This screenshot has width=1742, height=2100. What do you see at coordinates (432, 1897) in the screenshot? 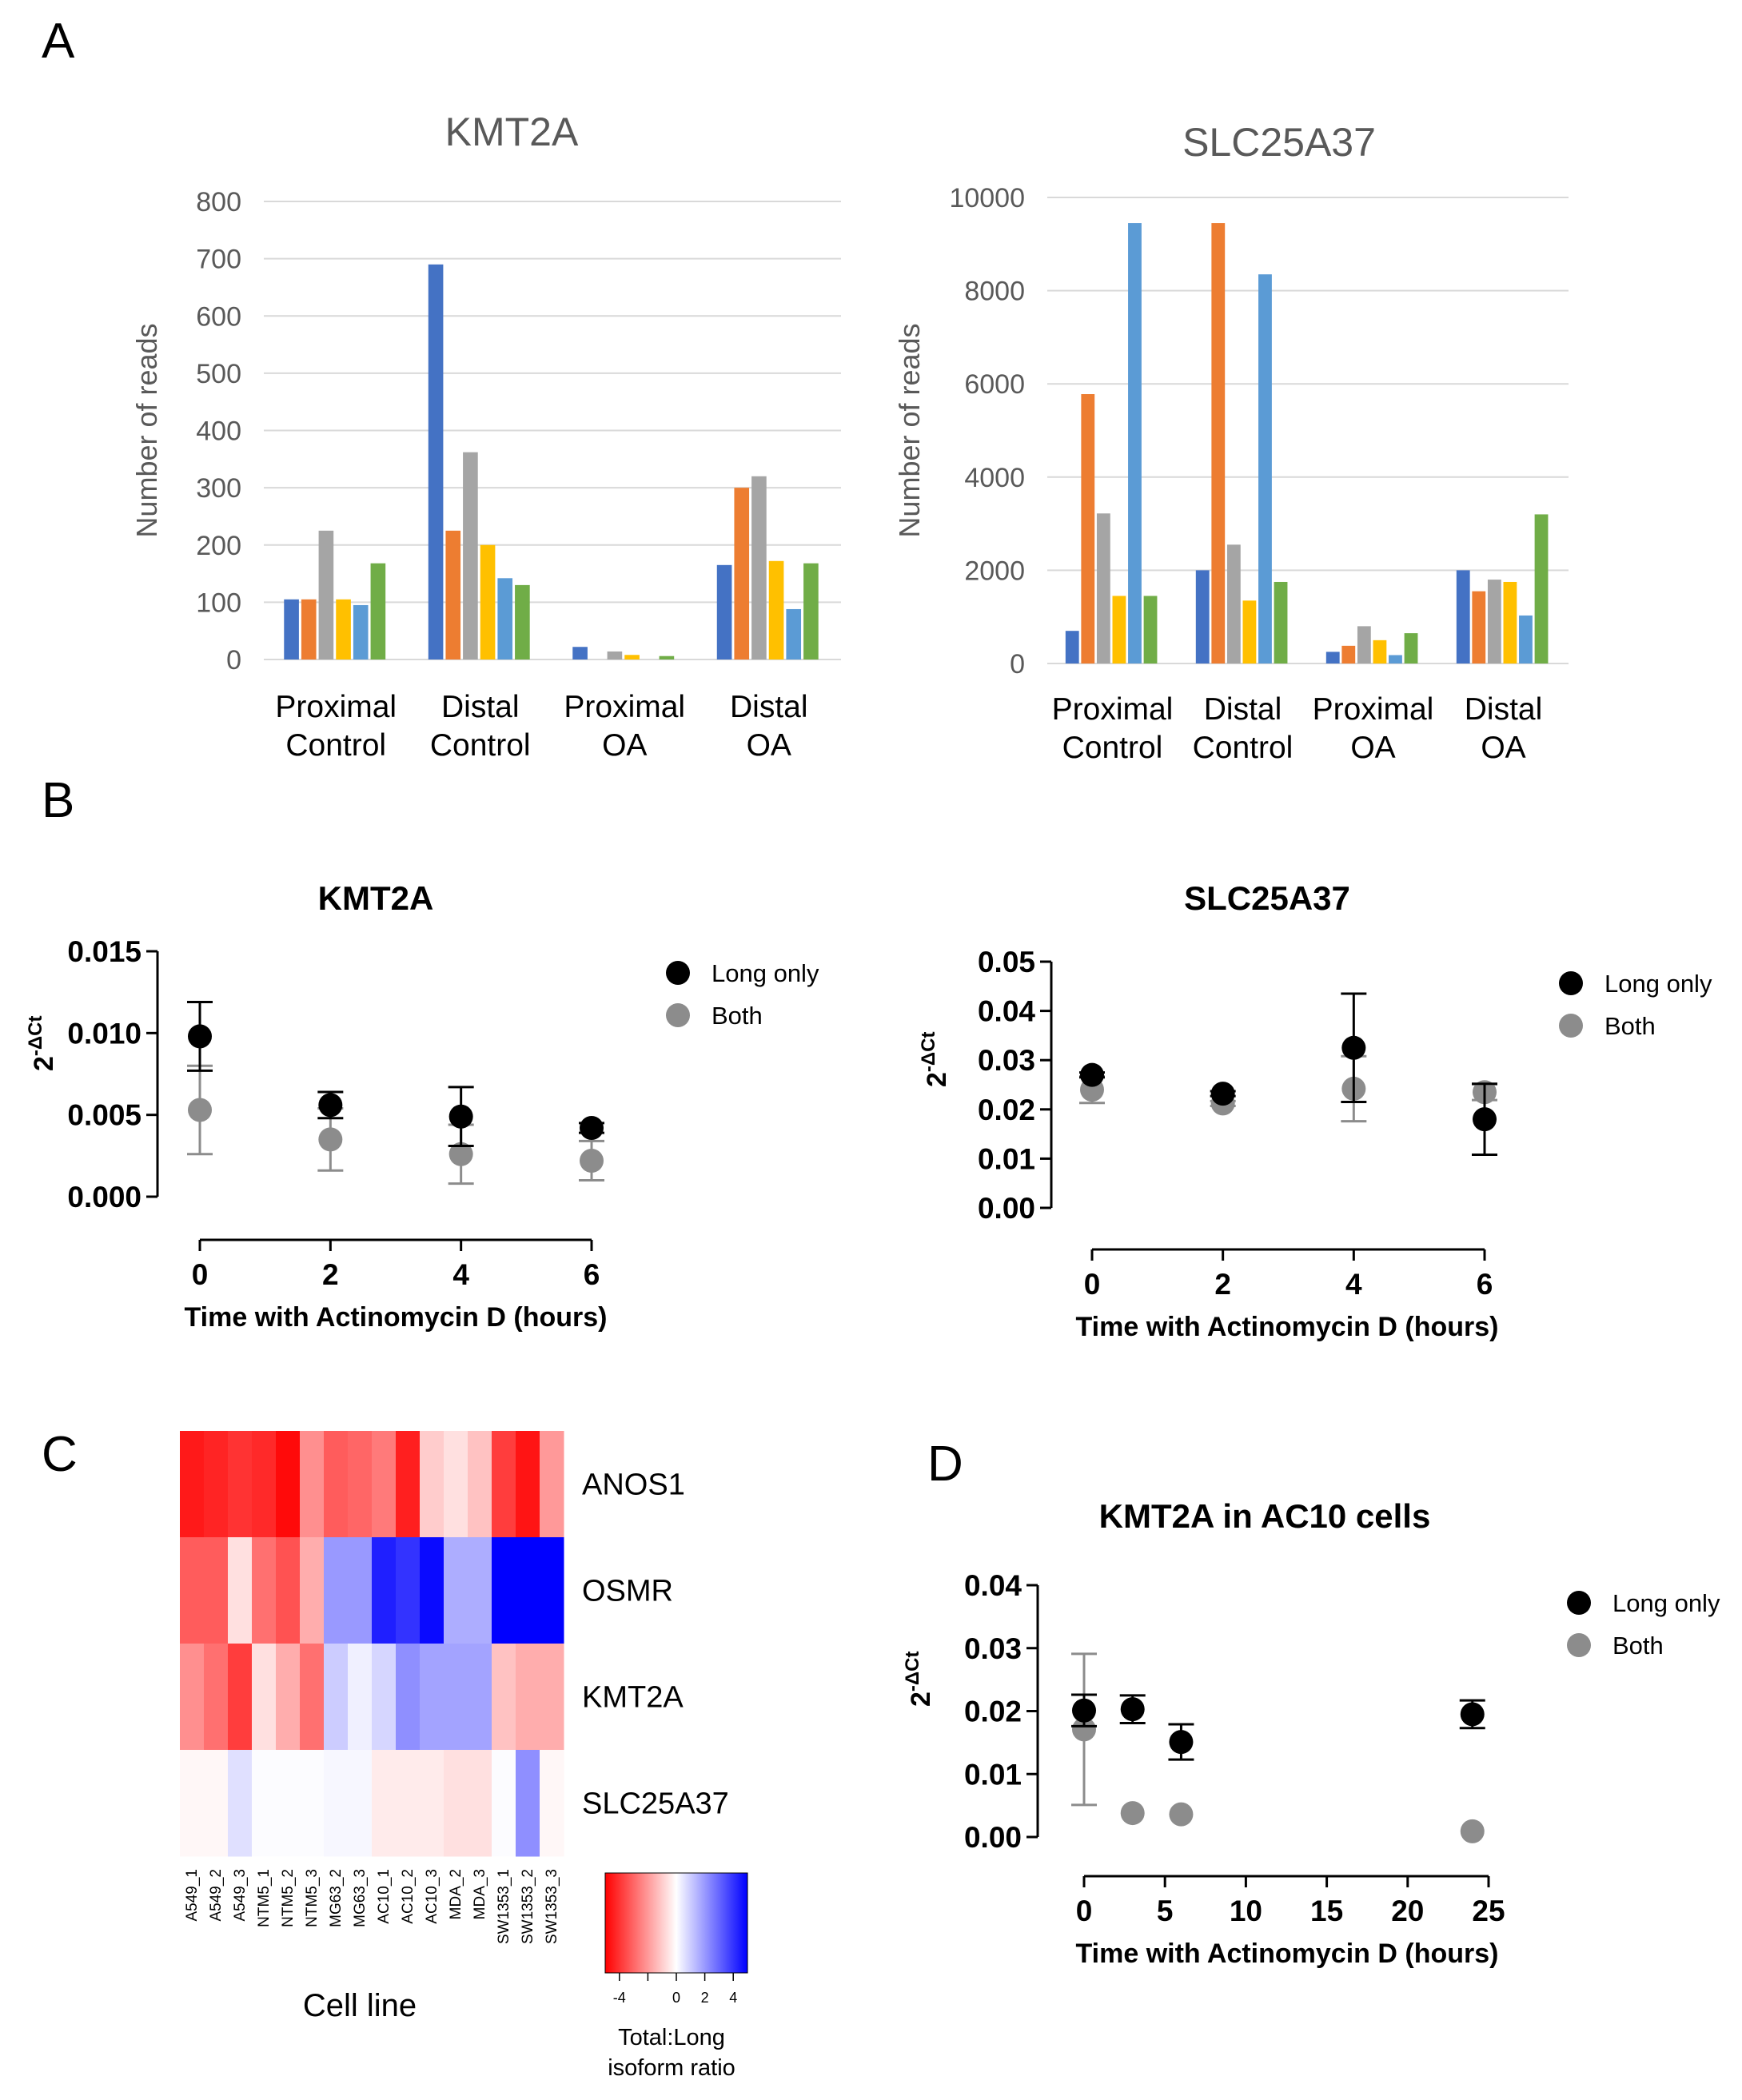
I see `column-label: AC10_3` at bounding box center [432, 1897].